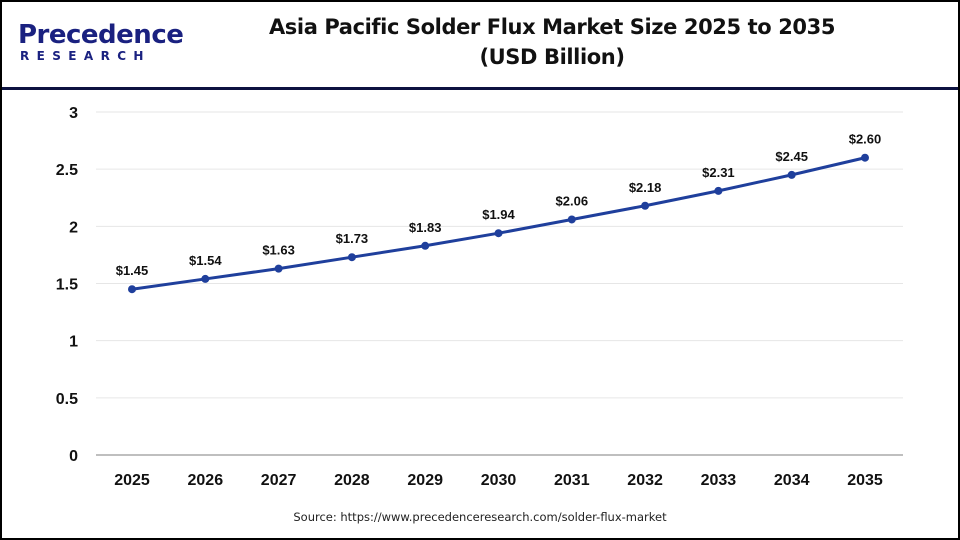  Describe the element at coordinates (498, 214) in the screenshot. I see `data-label: $1.94` at that location.